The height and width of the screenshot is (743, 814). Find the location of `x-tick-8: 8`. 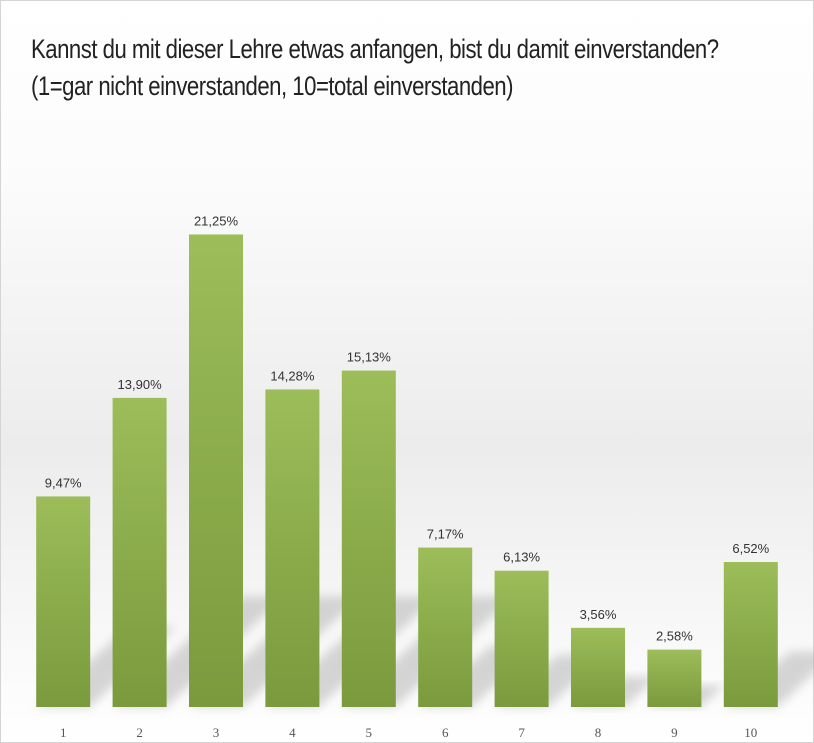

x-tick-8: 8 is located at coordinates (598, 732).